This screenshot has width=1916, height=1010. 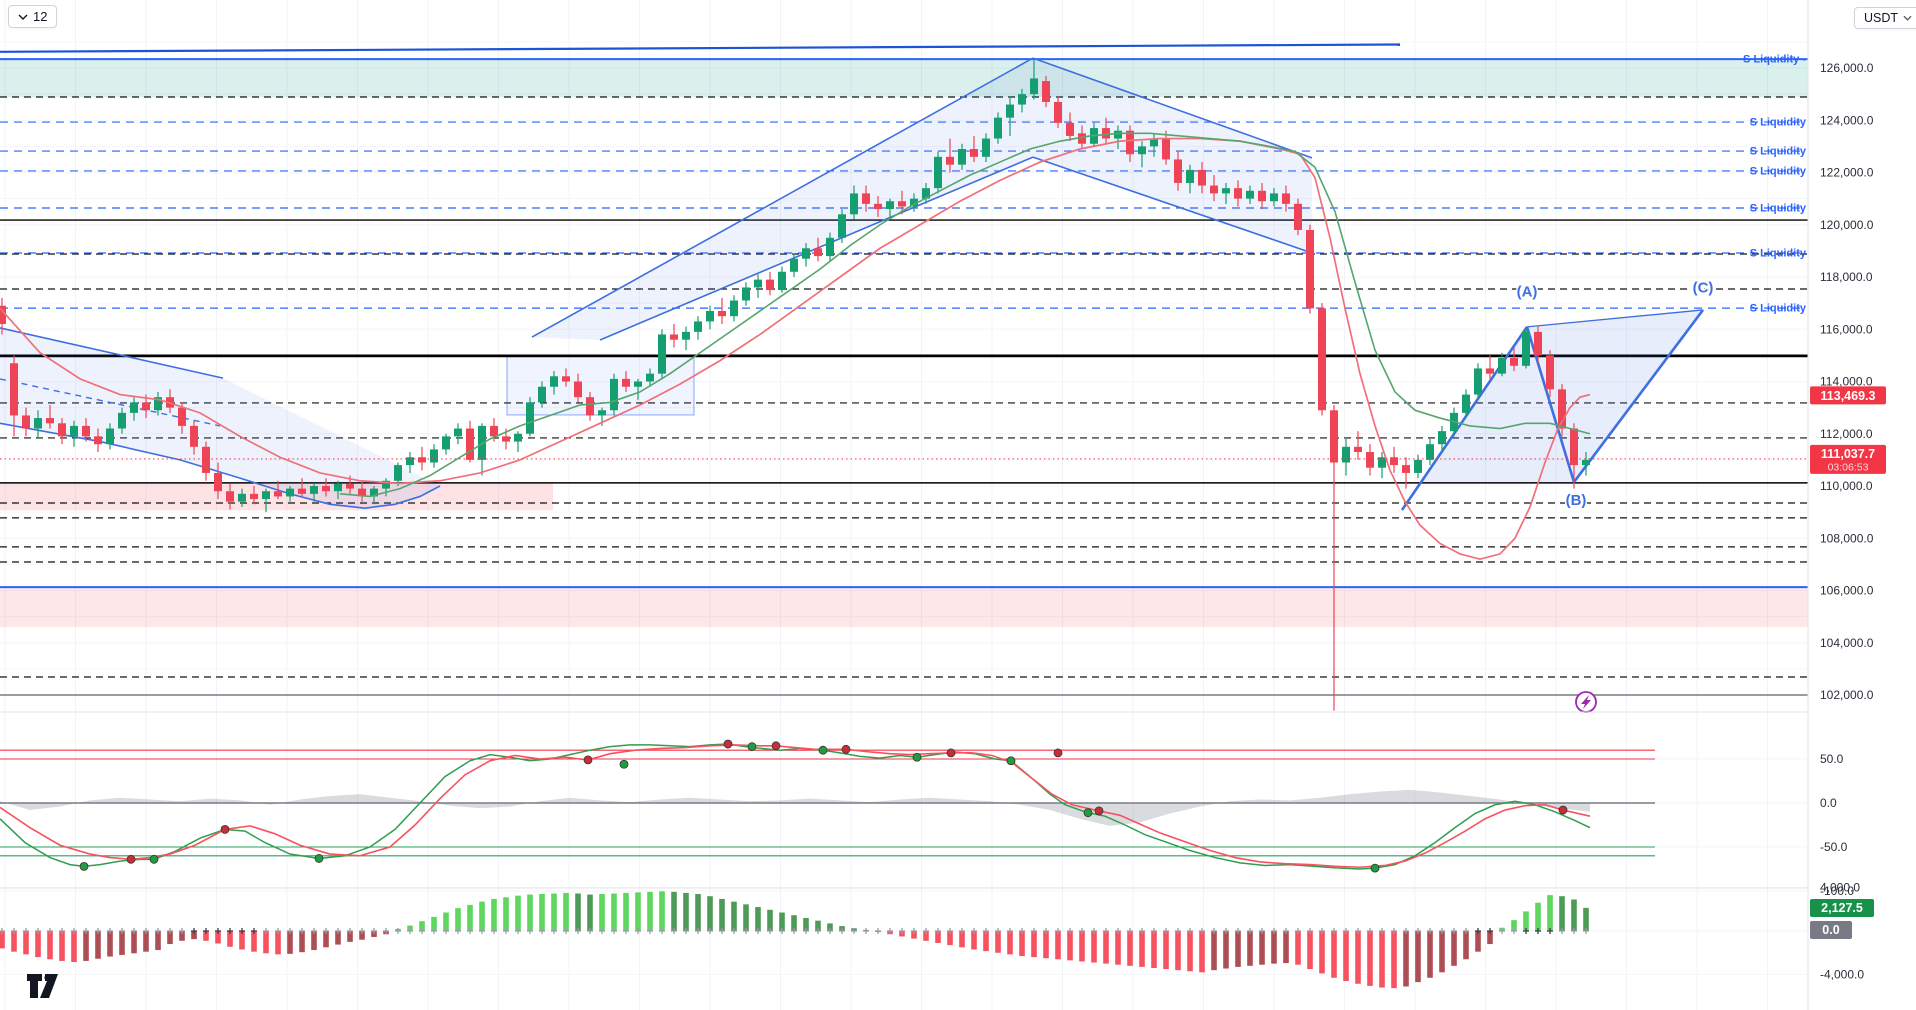 What do you see at coordinates (1464, 418) in the screenshot?
I see `abc-entry-line` at bounding box center [1464, 418].